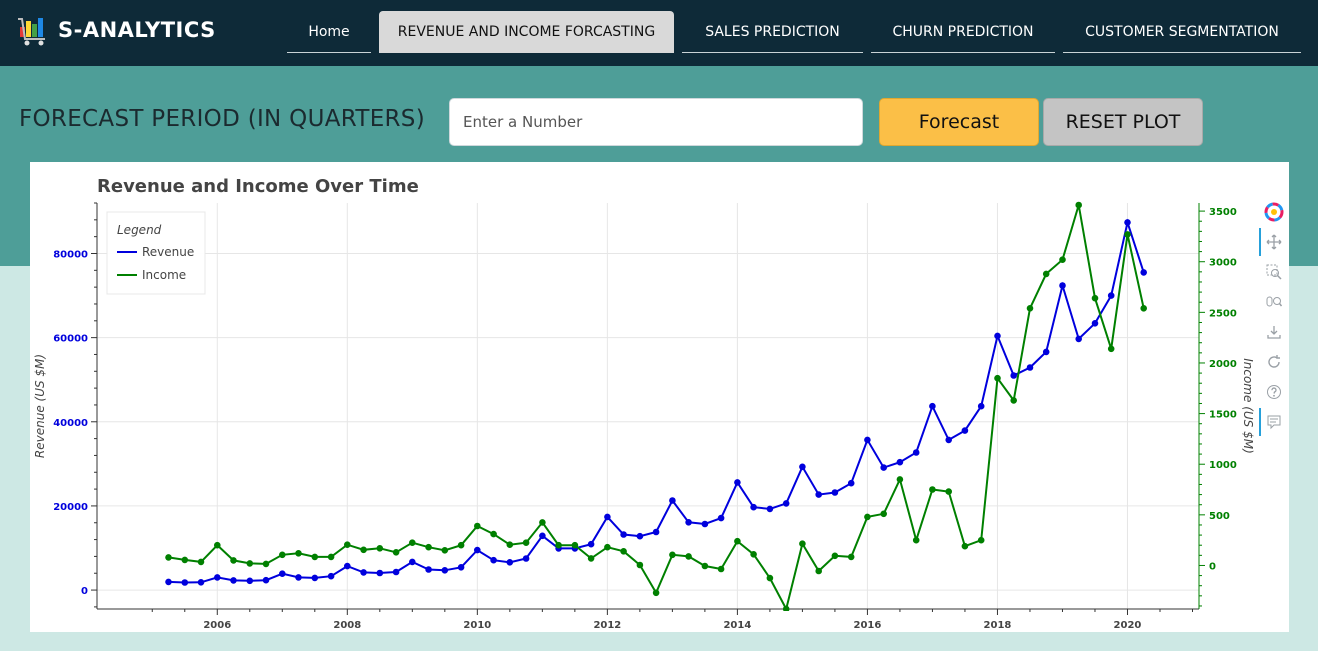  I want to click on y2-tick-label: 3500, so click(1223, 212).